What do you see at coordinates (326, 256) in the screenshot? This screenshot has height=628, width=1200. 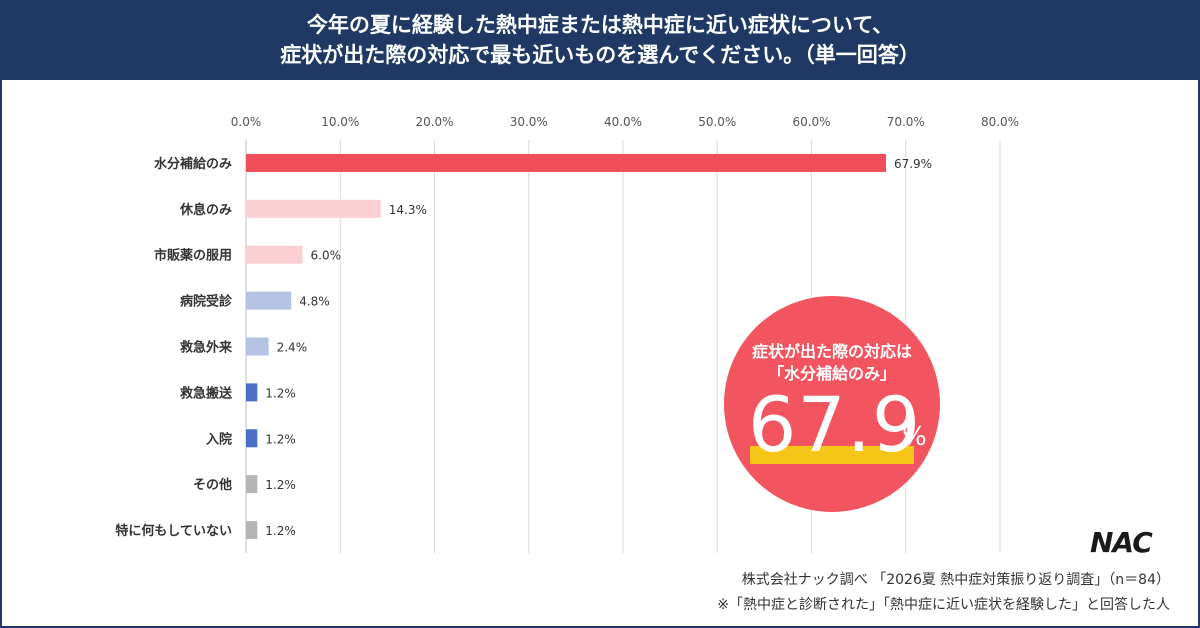 I see `data-label: 6.0%` at bounding box center [326, 256].